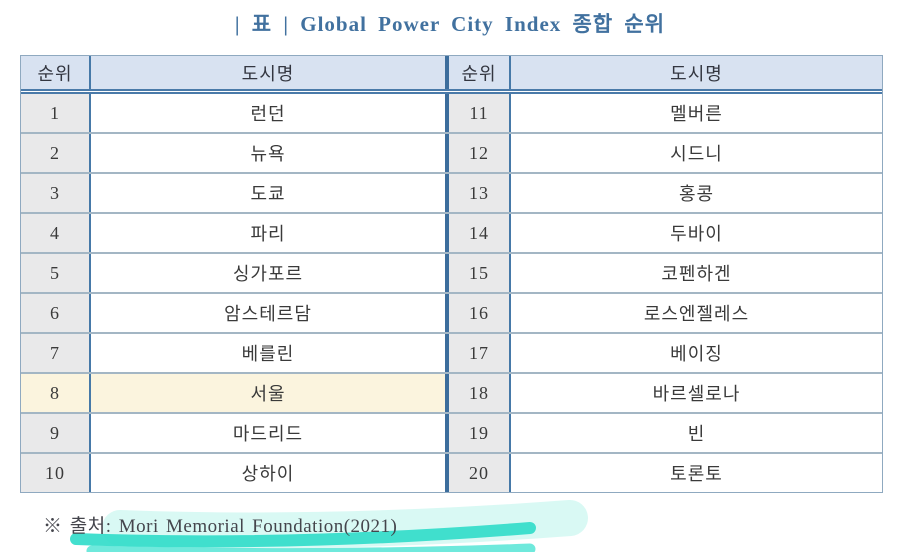 This screenshot has height=552, width=900. What do you see at coordinates (270, 313) in the screenshot?
I see `city-cell-left: 암스테르담` at bounding box center [270, 313].